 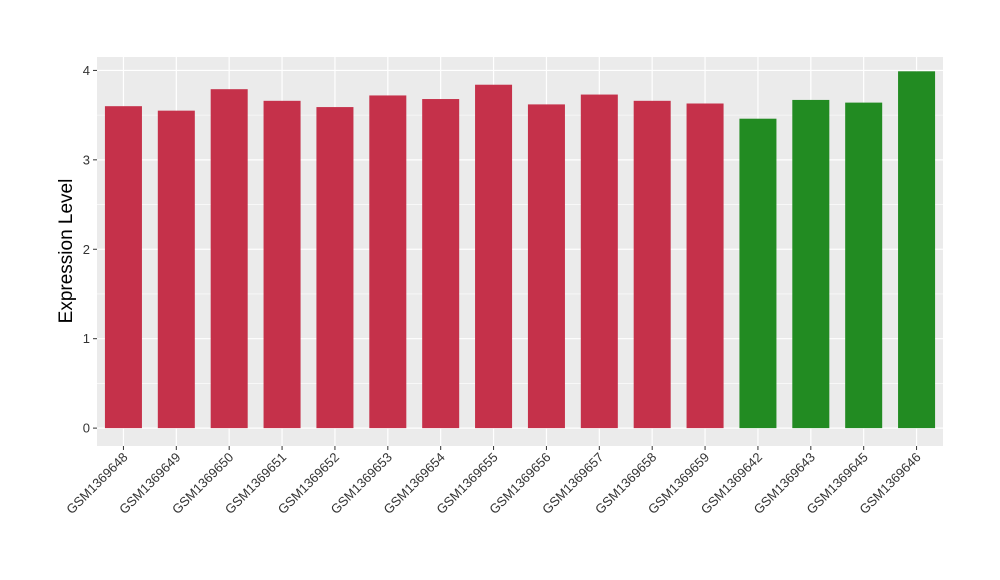 I want to click on bar-GSM1369656, so click(x=546, y=266).